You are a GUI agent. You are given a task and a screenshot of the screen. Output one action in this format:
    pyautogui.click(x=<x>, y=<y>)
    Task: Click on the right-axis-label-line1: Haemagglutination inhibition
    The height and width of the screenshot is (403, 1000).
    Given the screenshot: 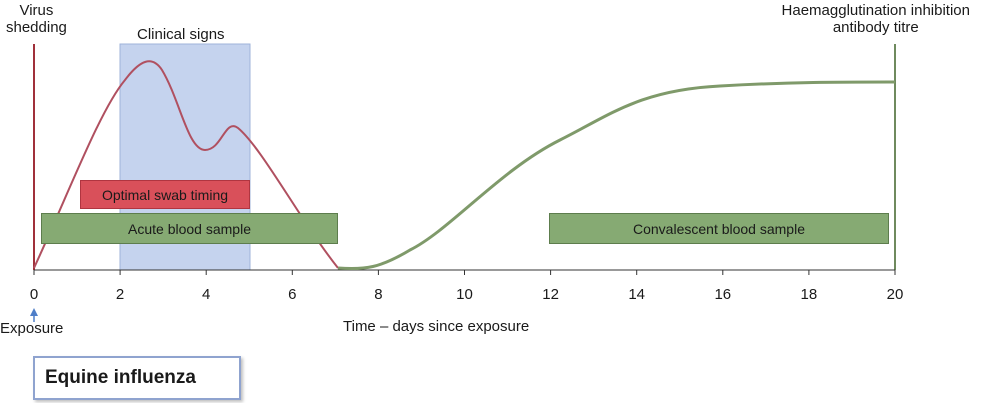 What is the action you would take?
    pyautogui.click(x=875, y=10)
    